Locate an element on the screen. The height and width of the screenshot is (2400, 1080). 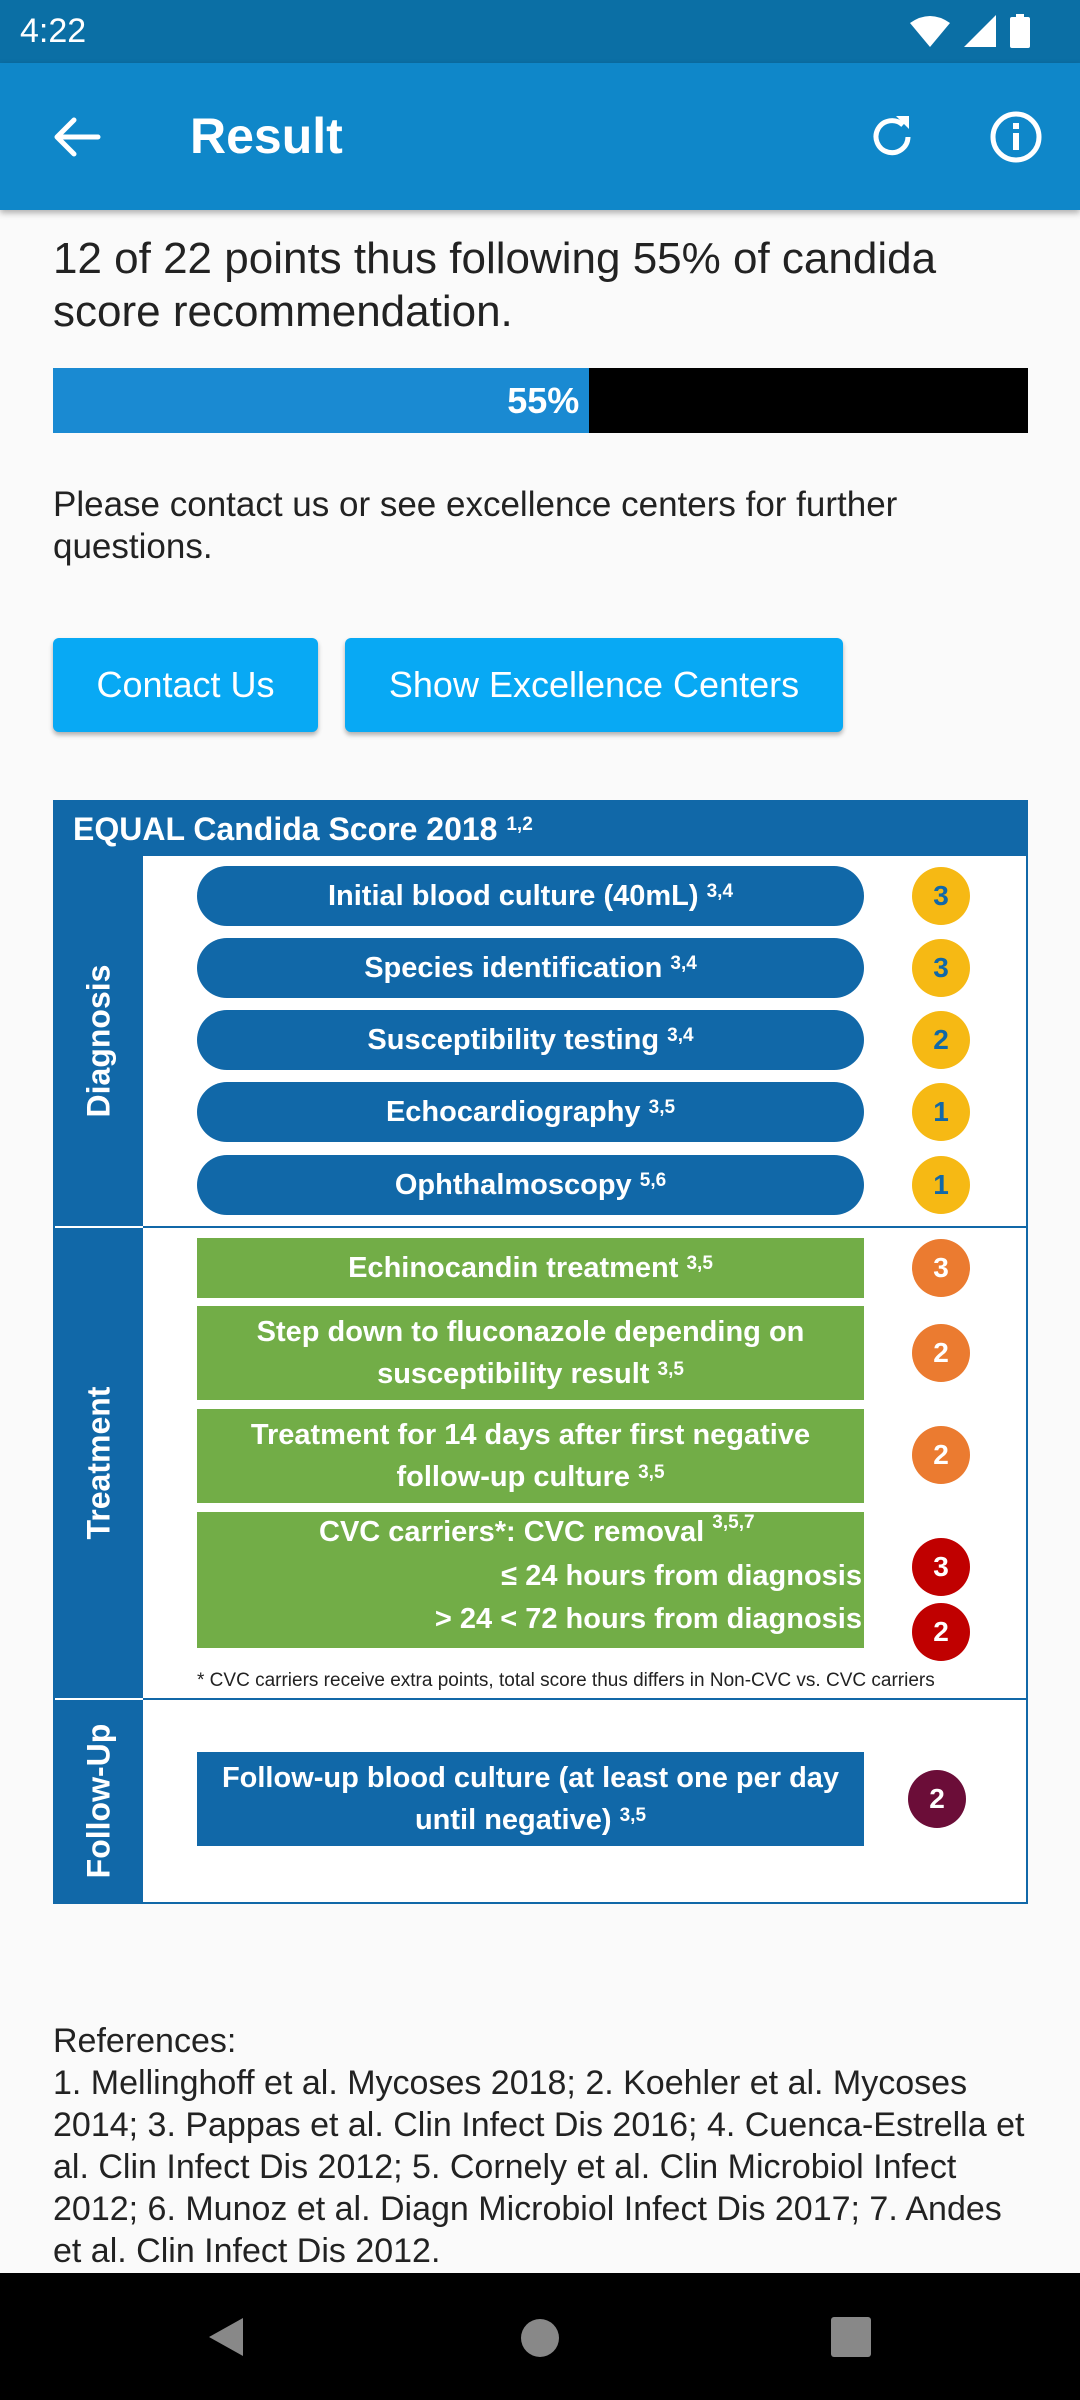
score-progress-bar: 55% is located at coordinates (540, 400).